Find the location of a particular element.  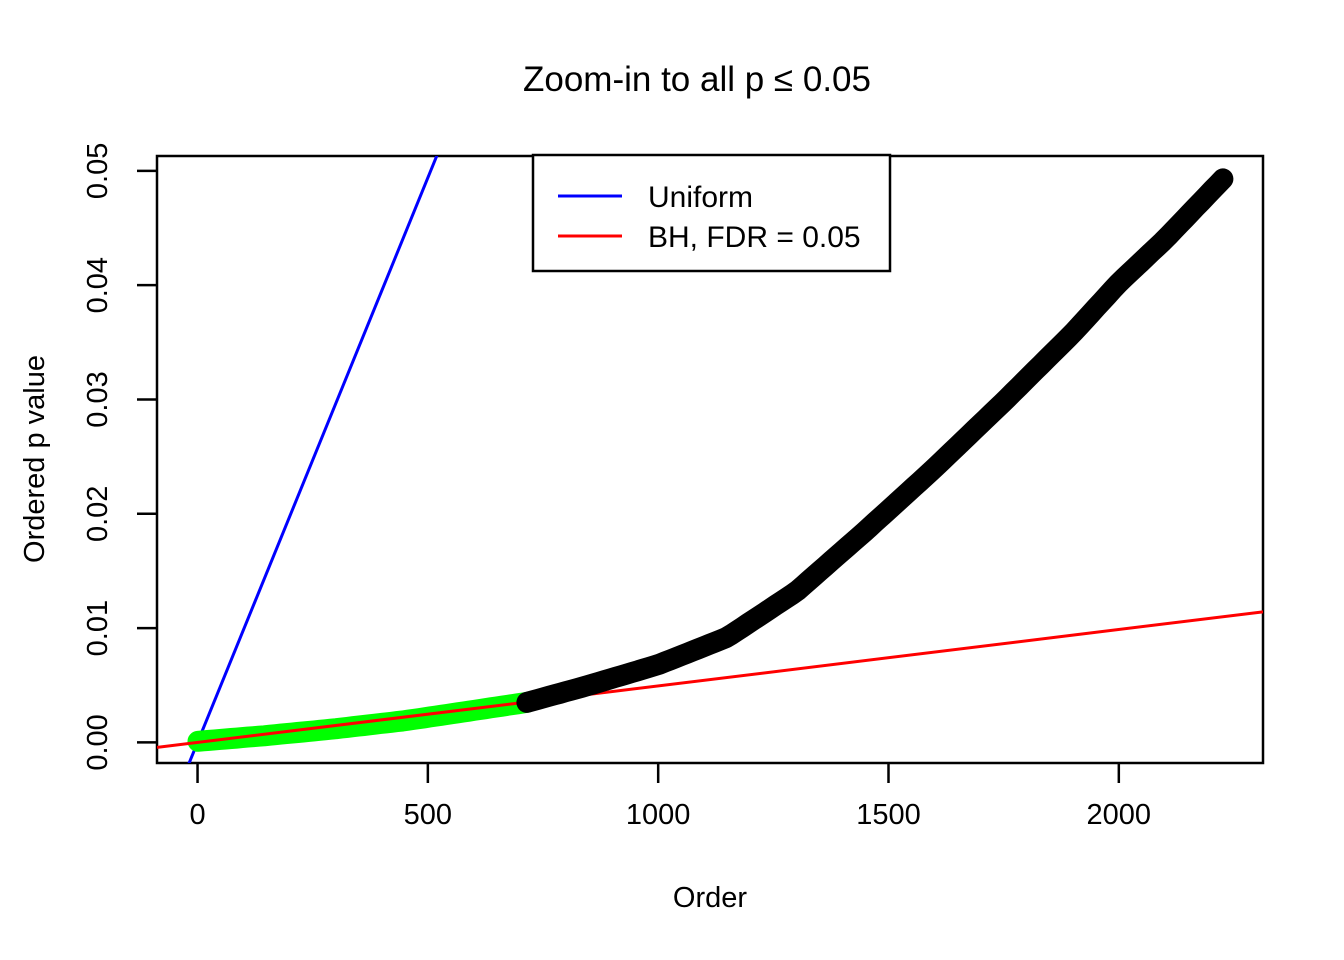

y-tick-label: 0.03 is located at coordinates (98, 399).